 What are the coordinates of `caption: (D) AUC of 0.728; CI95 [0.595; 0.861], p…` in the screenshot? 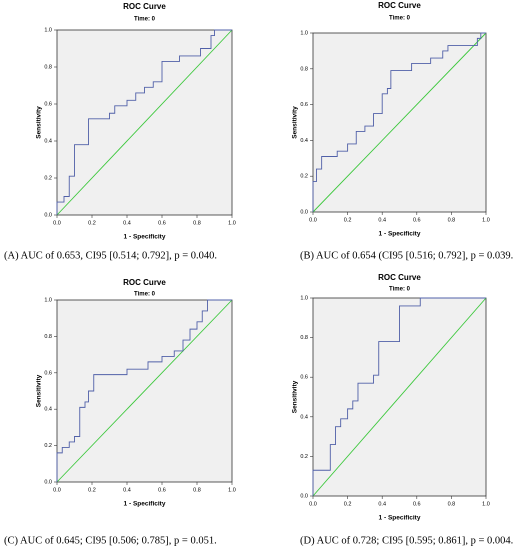 It's located at (406, 540).